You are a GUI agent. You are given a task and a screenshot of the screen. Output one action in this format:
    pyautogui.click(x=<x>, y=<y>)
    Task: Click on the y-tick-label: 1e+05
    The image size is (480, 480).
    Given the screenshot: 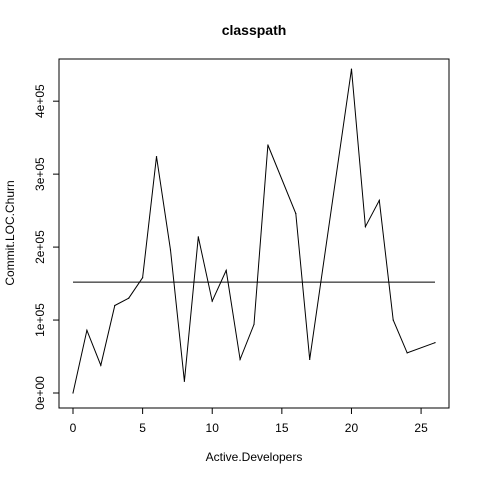 What is the action you would take?
    pyautogui.click(x=40, y=320)
    